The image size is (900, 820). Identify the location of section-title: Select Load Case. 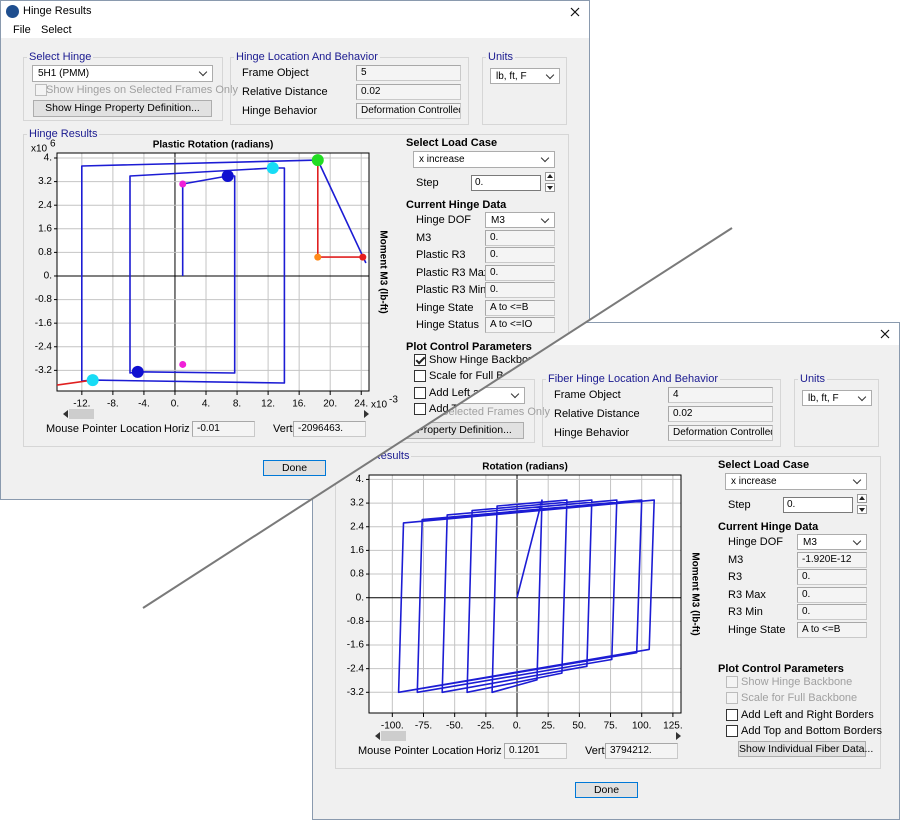
(764, 465).